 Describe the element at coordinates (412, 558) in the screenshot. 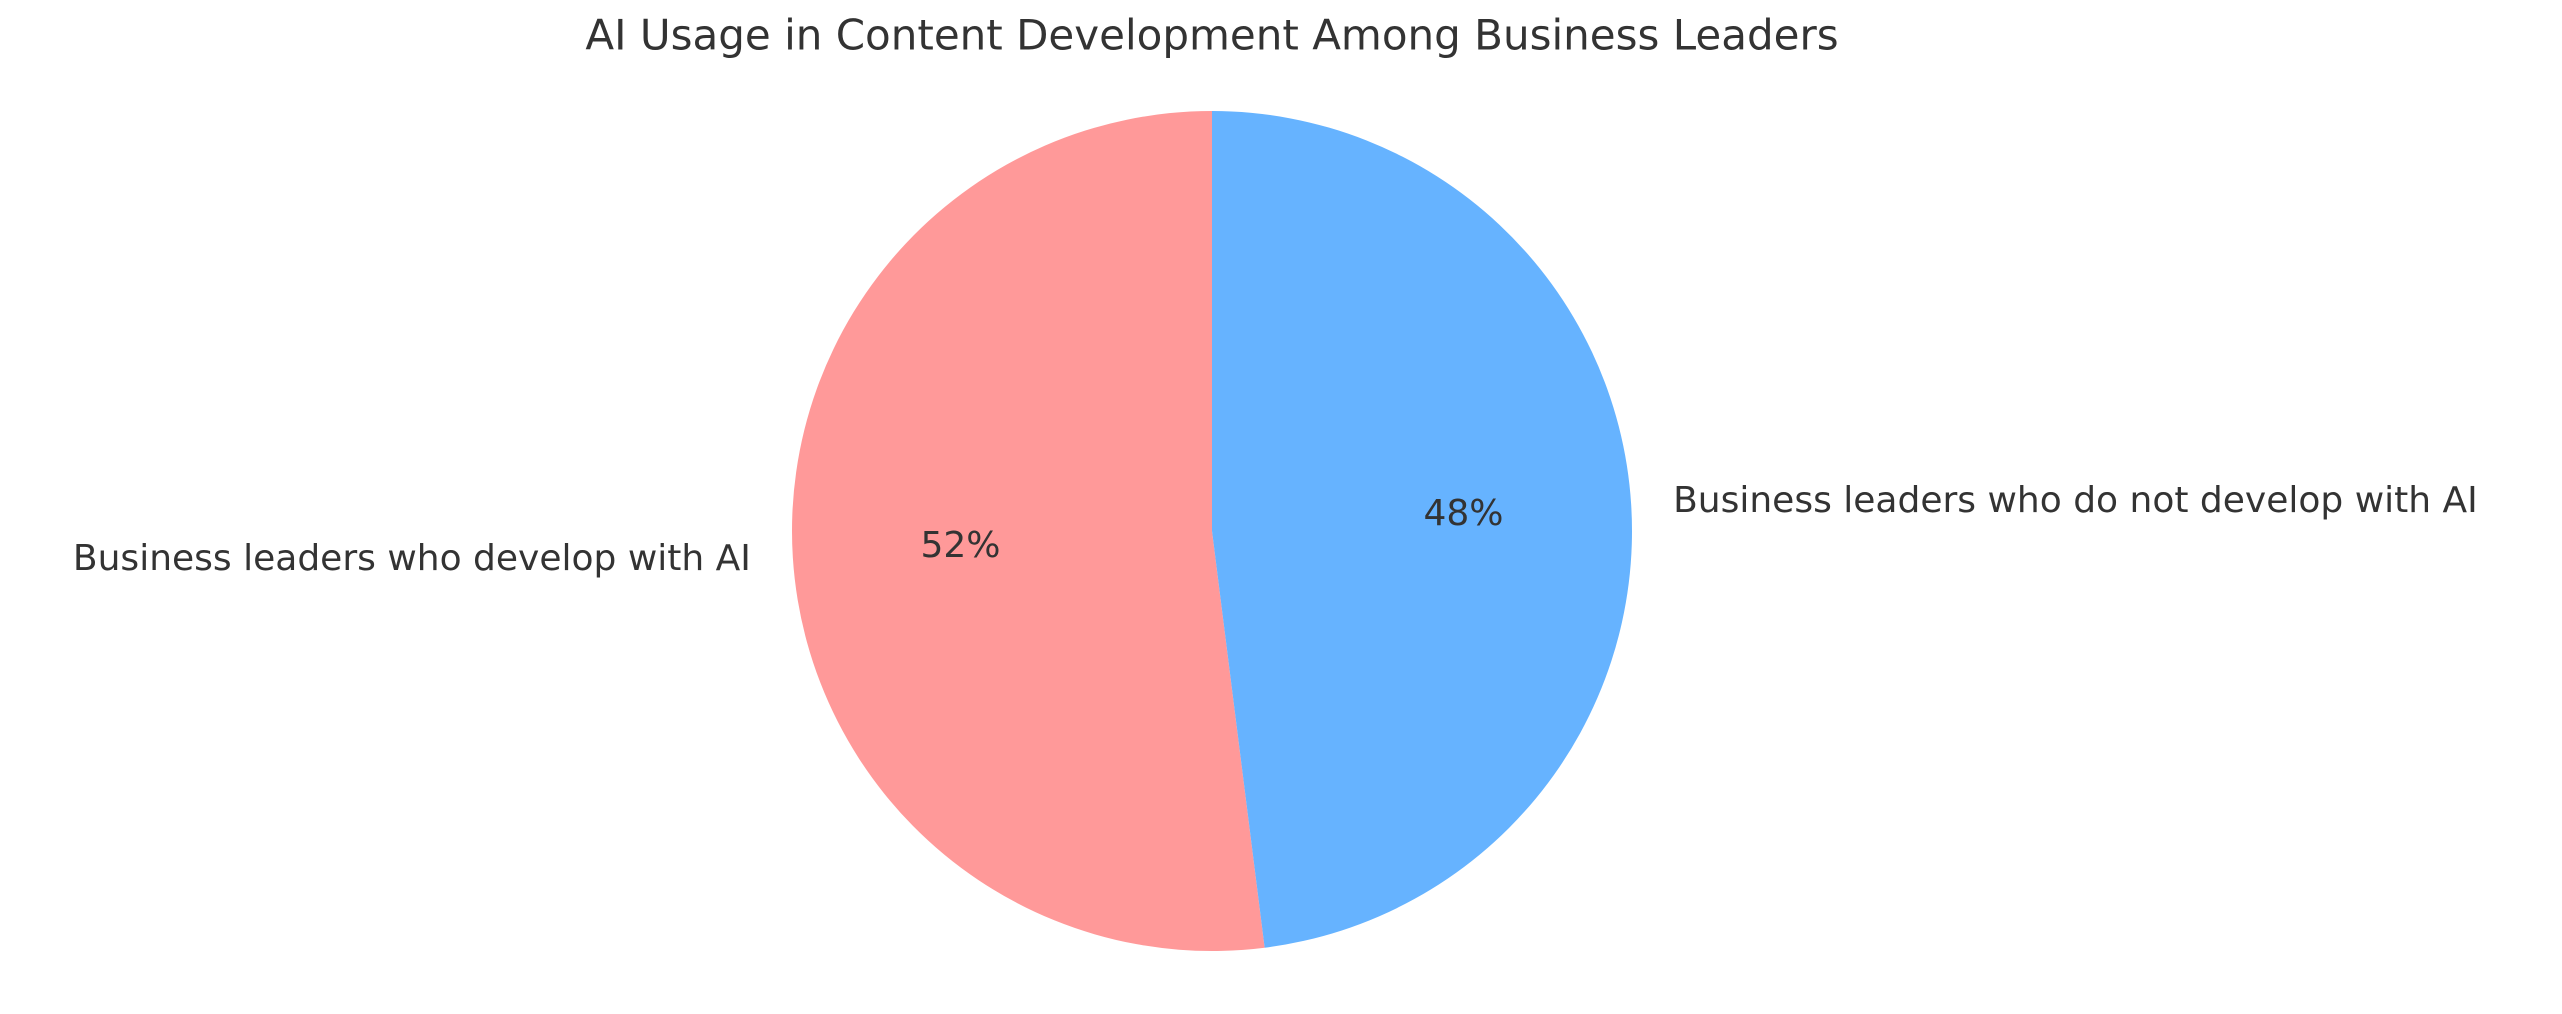

I see `slice-label: Business leaders who develop with AI` at that location.